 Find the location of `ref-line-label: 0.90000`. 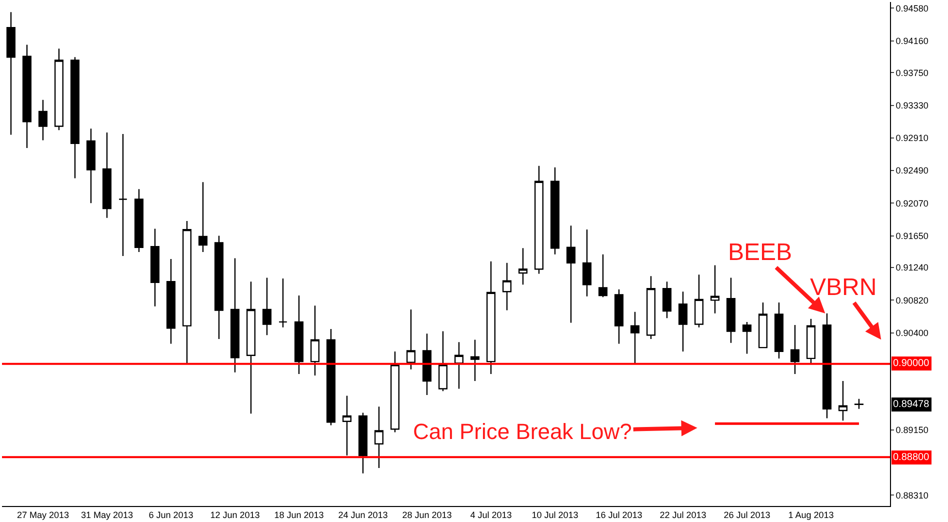

ref-line-label: 0.90000 is located at coordinates (911, 363).